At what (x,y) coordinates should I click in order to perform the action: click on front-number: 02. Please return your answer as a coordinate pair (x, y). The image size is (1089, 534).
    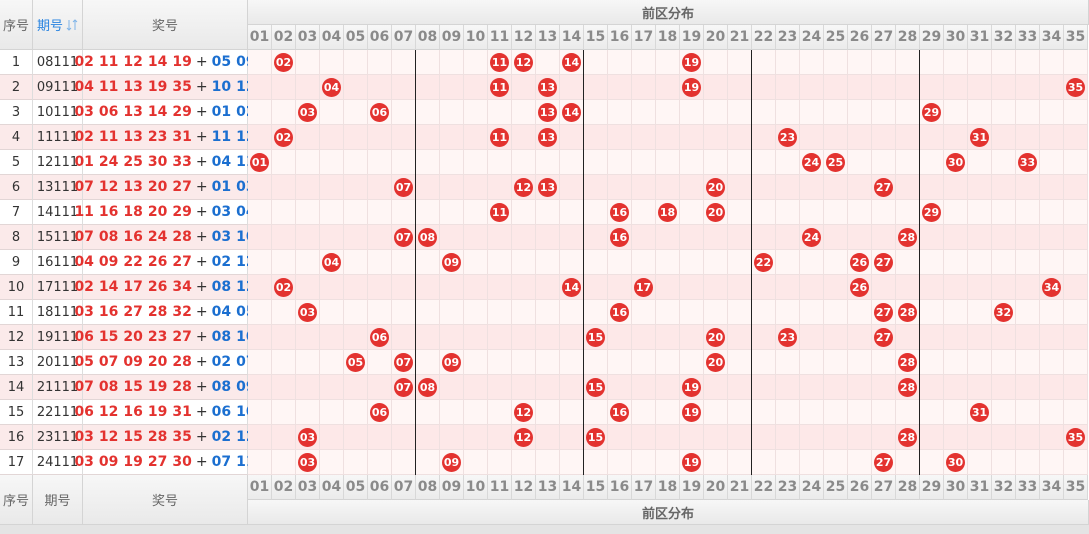
    Looking at the image, I should click on (84, 62).